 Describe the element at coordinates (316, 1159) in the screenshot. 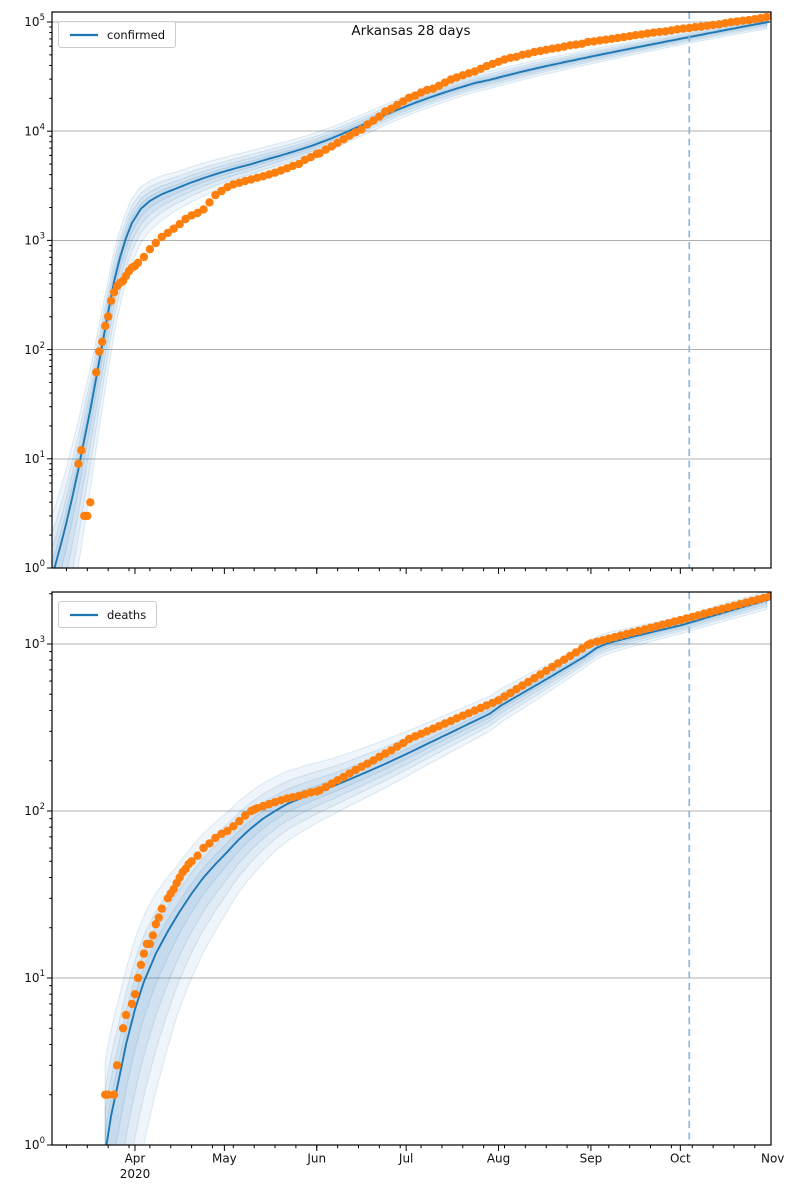

I see `svg-text: Jun` at that location.